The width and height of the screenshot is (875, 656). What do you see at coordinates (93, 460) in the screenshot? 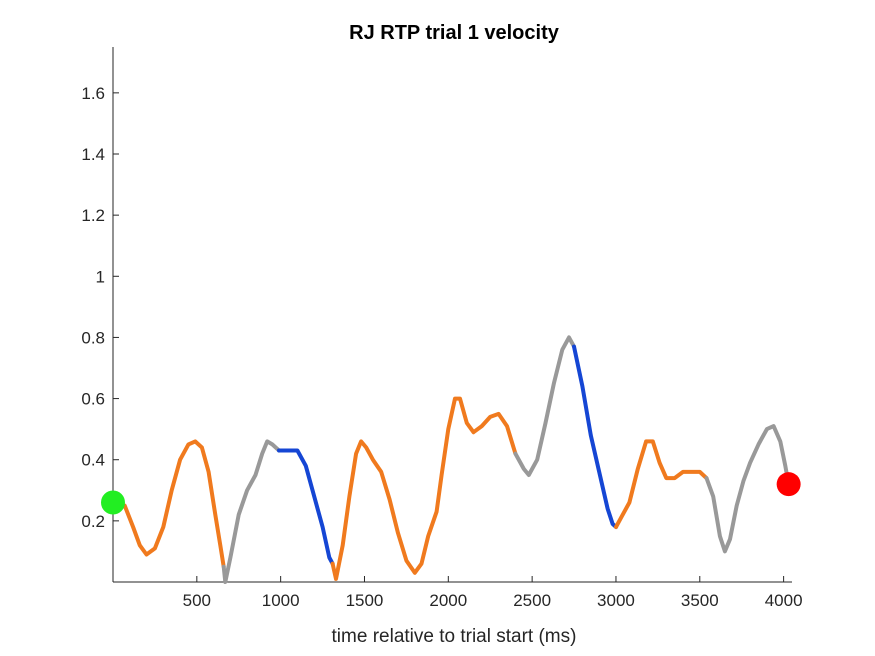
I see `y-tick-label: 0.4` at bounding box center [93, 460].